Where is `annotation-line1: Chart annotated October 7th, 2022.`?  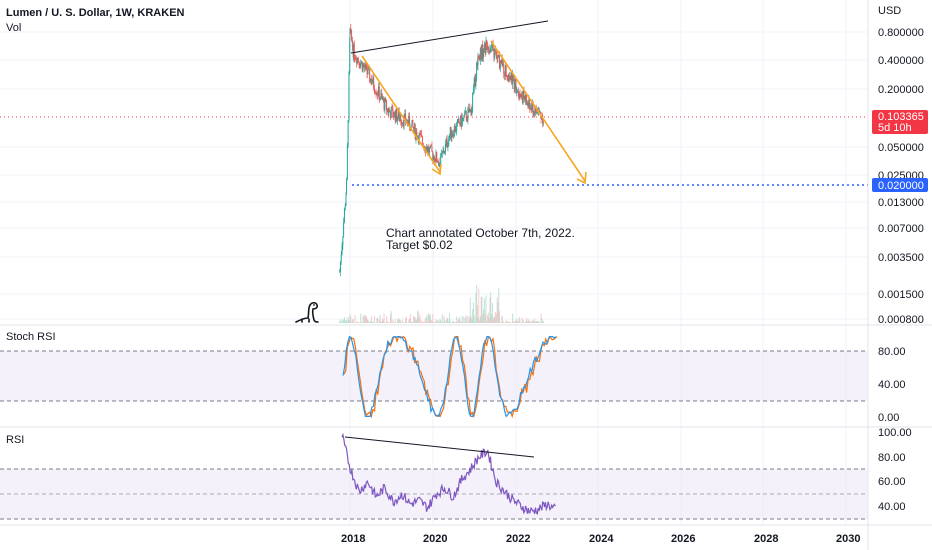 annotation-line1: Chart annotated October 7th, 2022. is located at coordinates (480, 233).